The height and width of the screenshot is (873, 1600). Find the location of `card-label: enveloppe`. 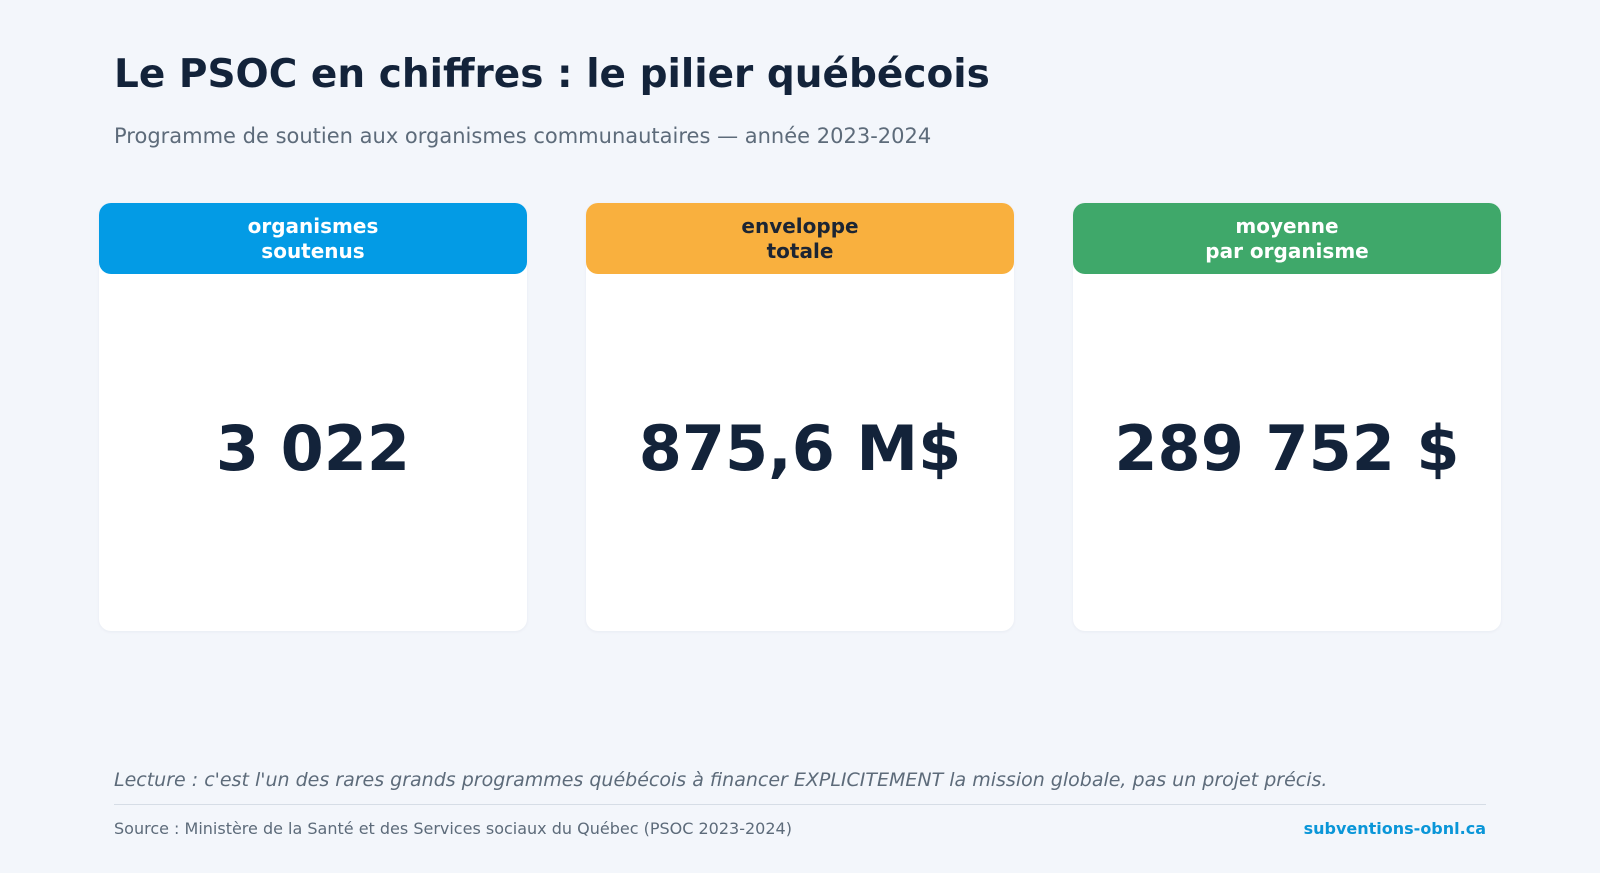

card-label: enveloppe is located at coordinates (800, 225).